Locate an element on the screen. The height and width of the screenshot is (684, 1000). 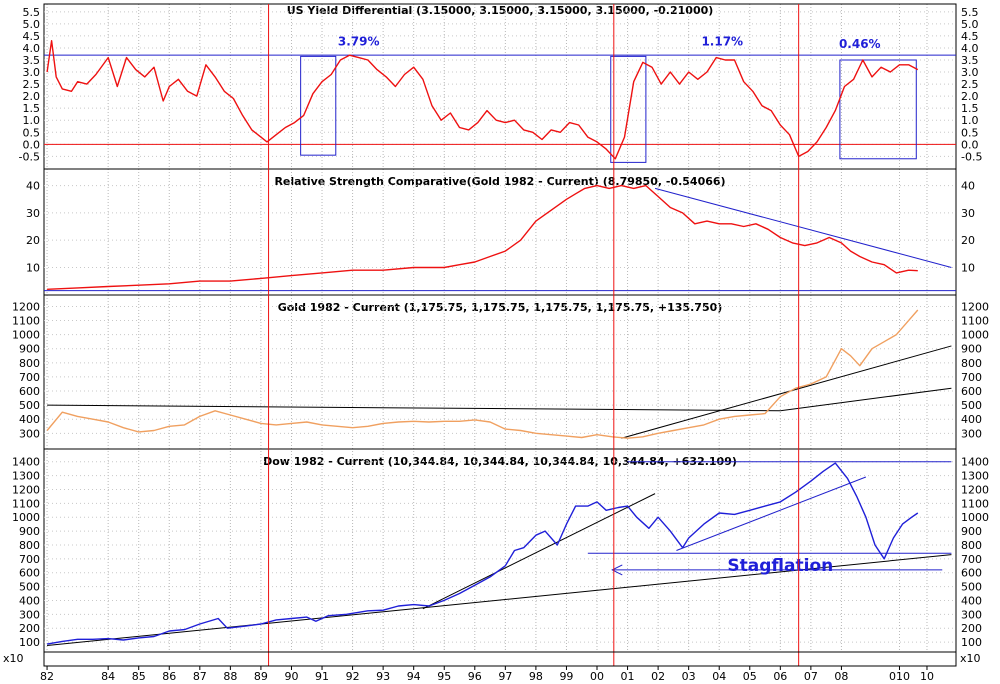
rsc-y-tick-left: 10 is located at coordinates (33, 267).